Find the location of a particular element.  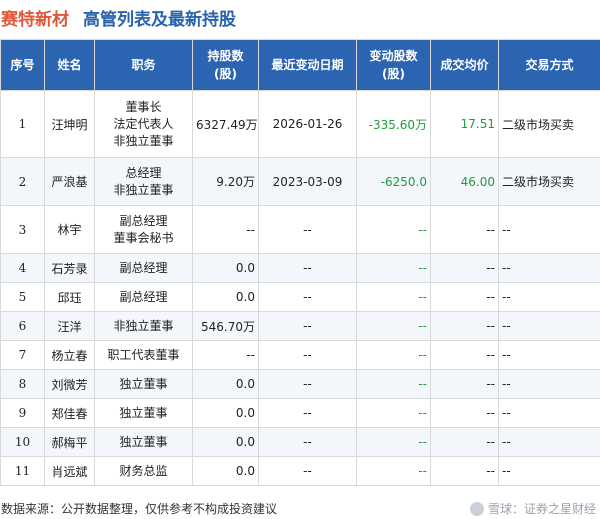

column-header: 序号 is located at coordinates (22, 65).